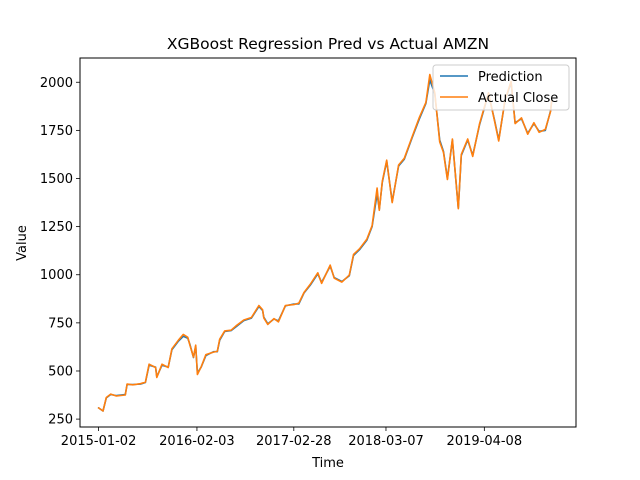 The image size is (640, 480). What do you see at coordinates (56, 179) in the screenshot?
I see `y-tick-label: 1500` at bounding box center [56, 179].